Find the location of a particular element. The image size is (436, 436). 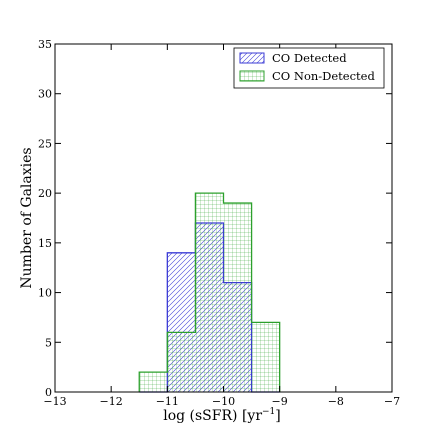

x-tick-label: −10 is located at coordinates (223, 401).